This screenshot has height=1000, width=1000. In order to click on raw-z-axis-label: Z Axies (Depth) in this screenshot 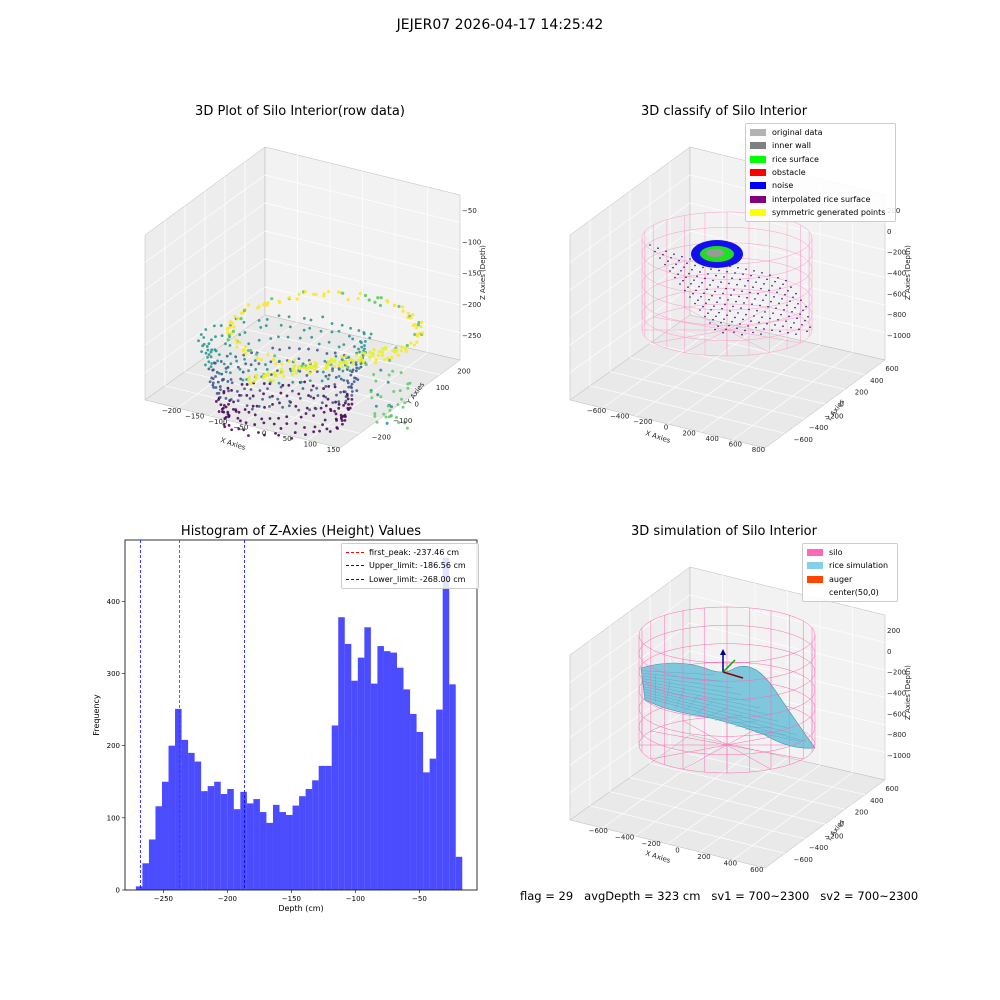, I will do `click(483, 272)`.